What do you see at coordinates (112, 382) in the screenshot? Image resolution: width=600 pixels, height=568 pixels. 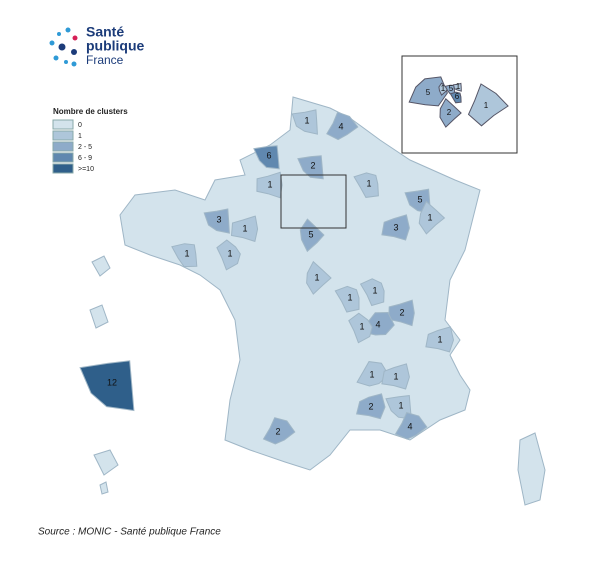 I see `department-label: 12` at bounding box center [112, 382].